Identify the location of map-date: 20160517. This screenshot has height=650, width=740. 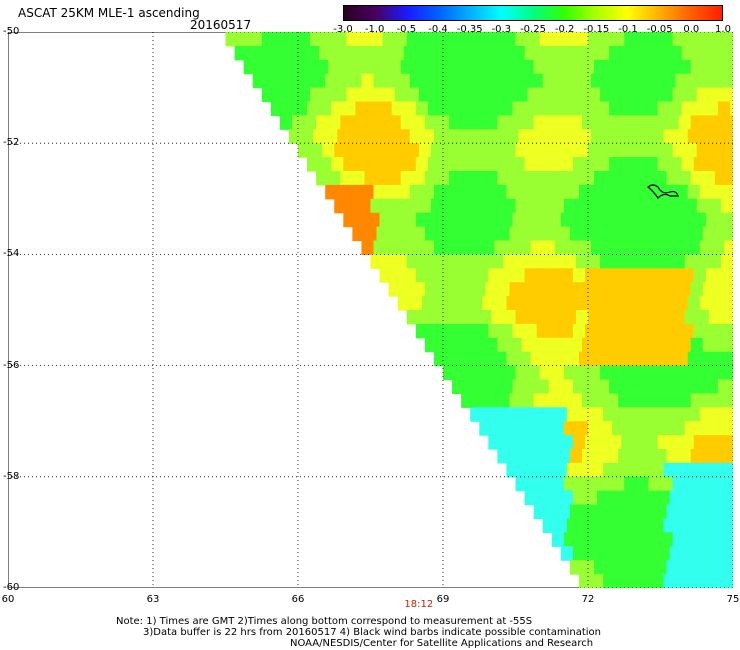
(221, 25).